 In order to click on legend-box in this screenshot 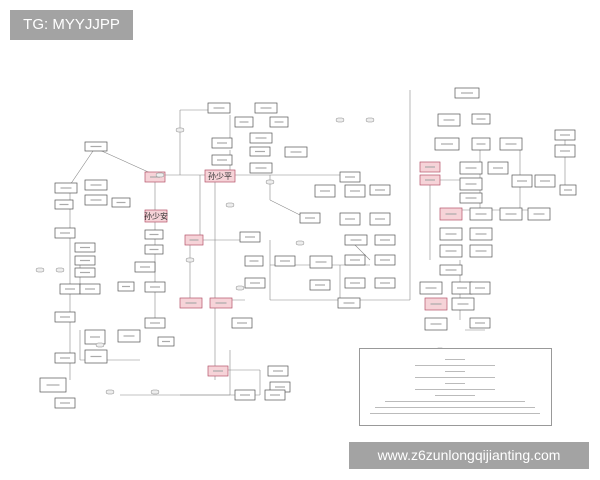, I will do `click(455, 387)`.